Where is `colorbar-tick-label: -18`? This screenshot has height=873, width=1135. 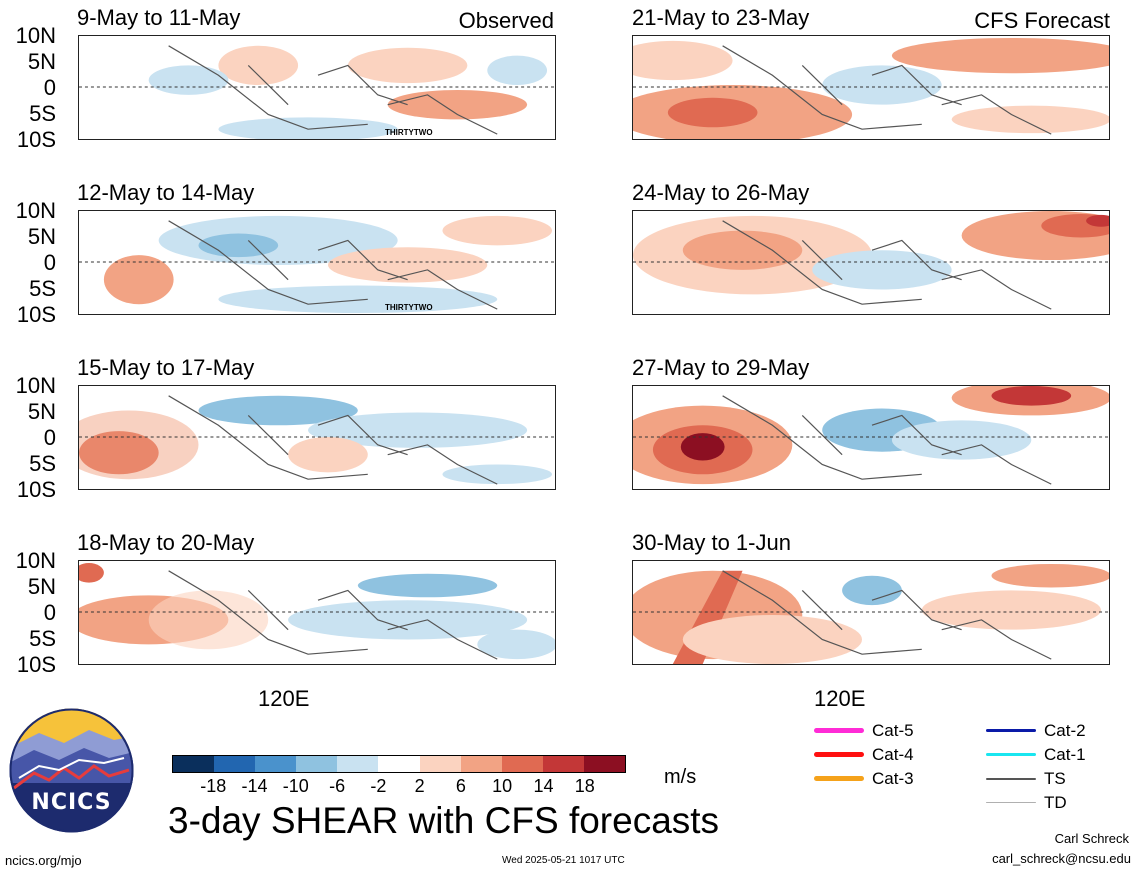 colorbar-tick-label: -18 is located at coordinates (213, 786).